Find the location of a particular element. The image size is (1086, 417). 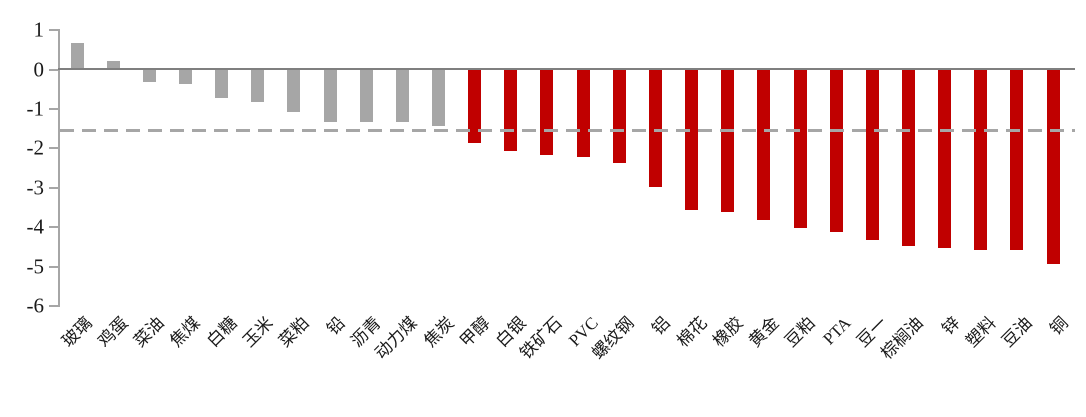

y-axis-tick-label: 0 is located at coordinates (39, 69).